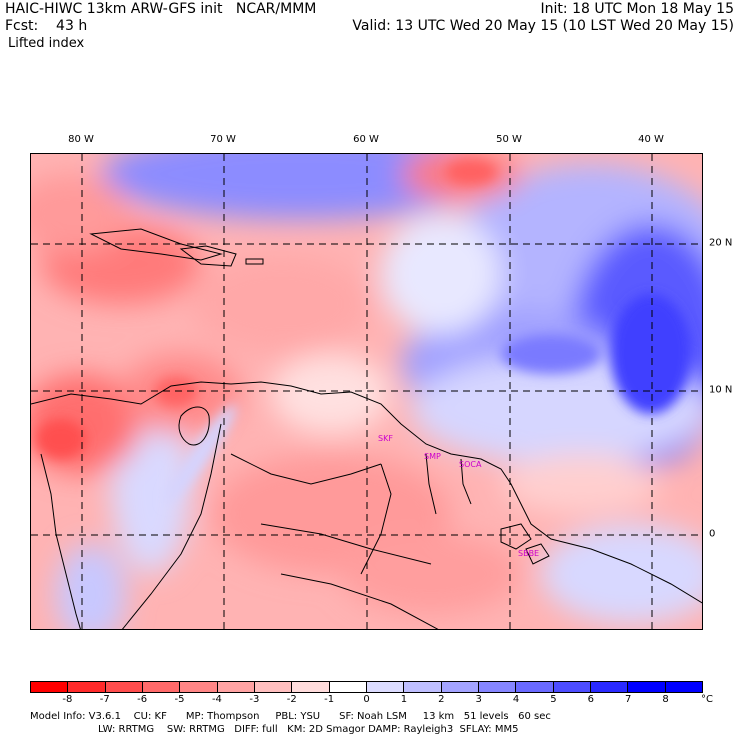 The width and height of the screenshot is (740, 740). Describe the element at coordinates (509, 139) in the screenshot. I see `lon-label-50w: 50 W` at that location.